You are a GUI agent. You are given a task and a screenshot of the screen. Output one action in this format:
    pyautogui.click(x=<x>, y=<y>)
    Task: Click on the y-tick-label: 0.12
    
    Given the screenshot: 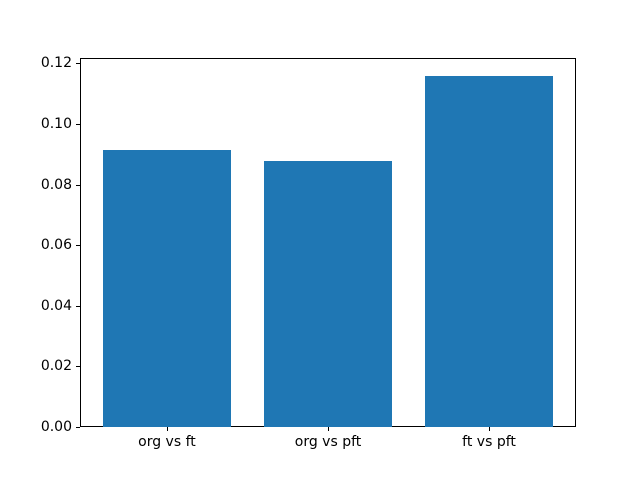 What is the action you would take?
    pyautogui.click(x=56, y=63)
    